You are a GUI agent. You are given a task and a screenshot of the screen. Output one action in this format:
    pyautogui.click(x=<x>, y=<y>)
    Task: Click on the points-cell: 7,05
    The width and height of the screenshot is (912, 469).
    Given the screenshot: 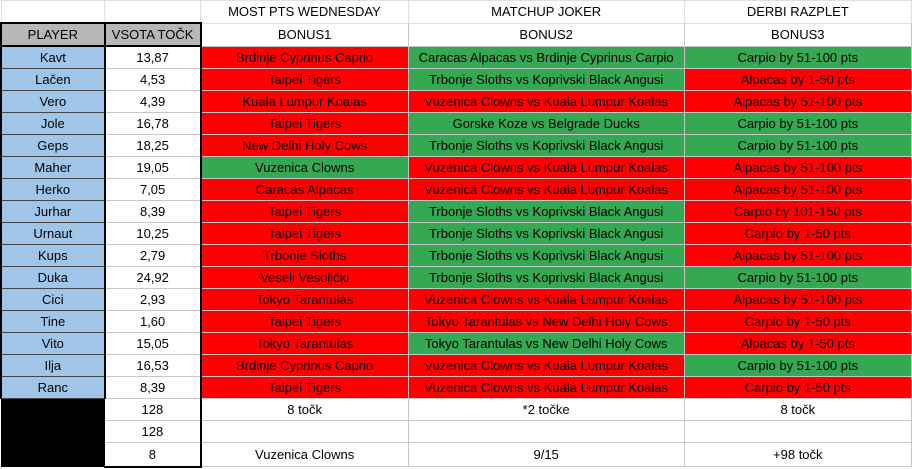 What is the action you would take?
    pyautogui.click(x=153, y=189)
    